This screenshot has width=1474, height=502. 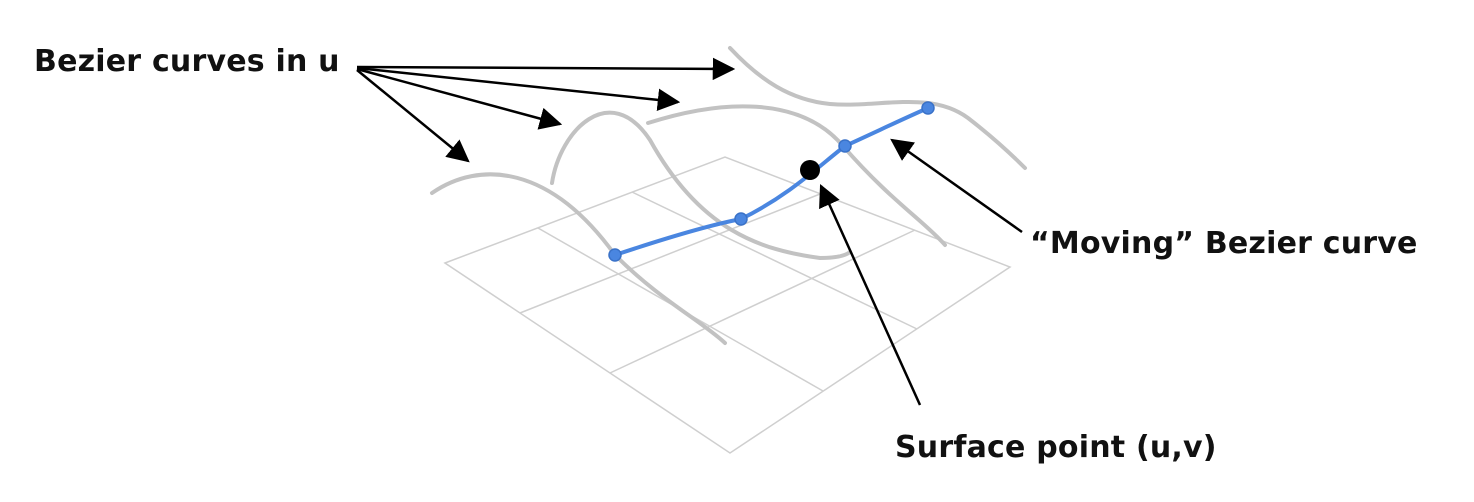 I want to click on label-moving-bezier-curve: “Moving” Bezier curve, so click(x=1224, y=243).